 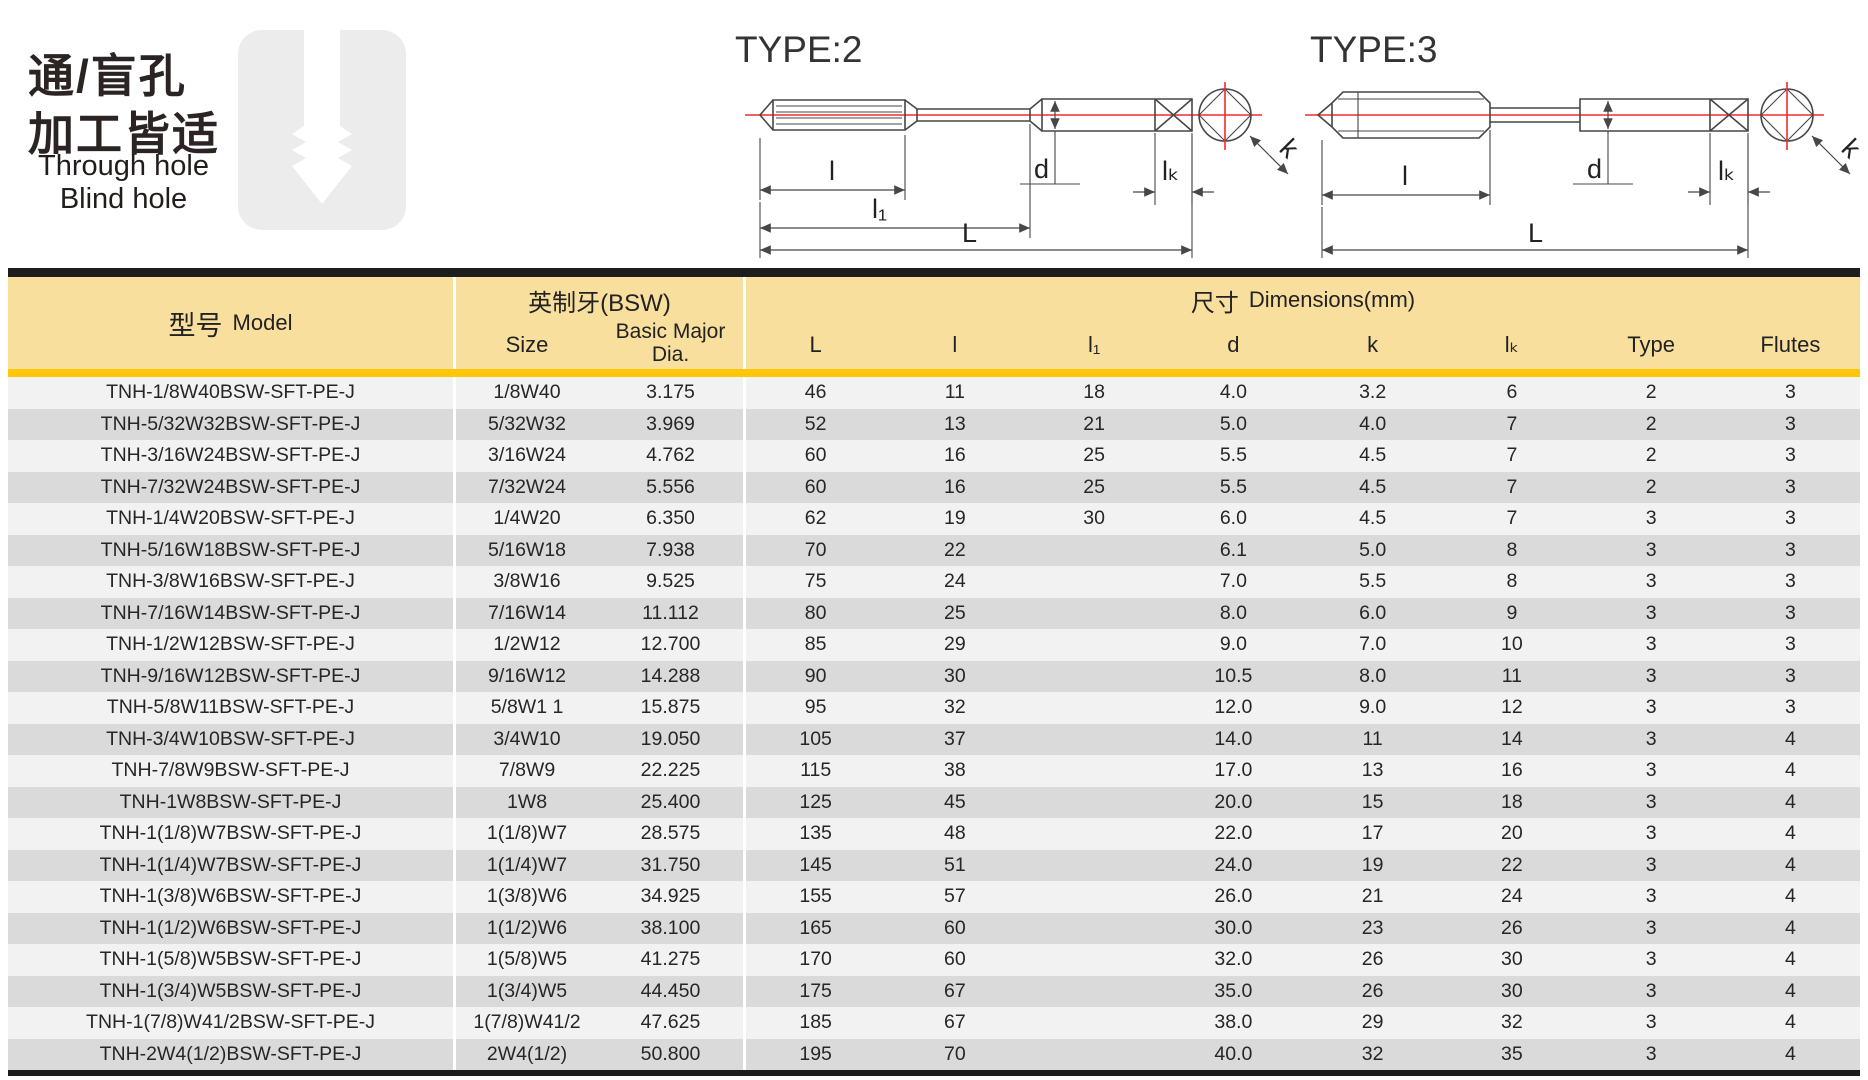 I want to click on blind-hole-icon, so click(x=322, y=130).